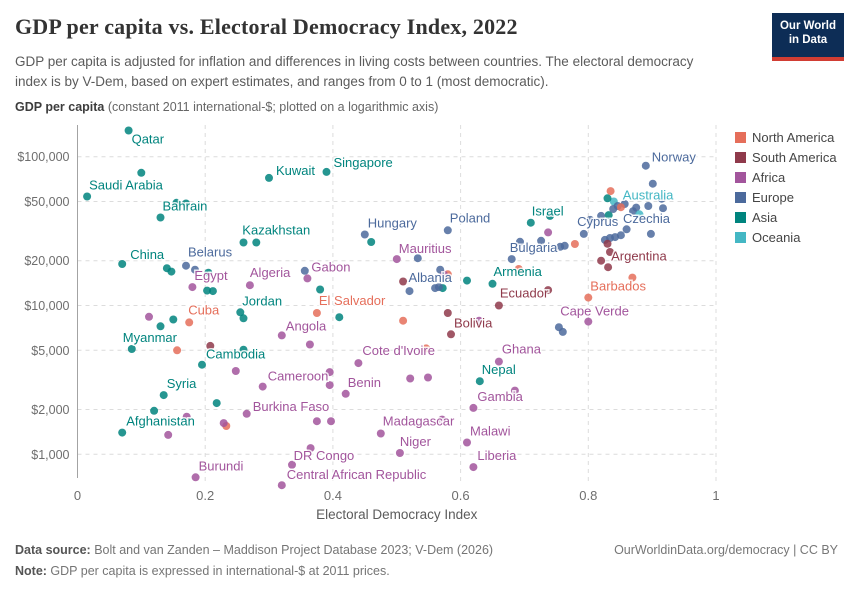 This screenshot has height=600, width=850. Describe the element at coordinates (163, 395) in the screenshot. I see `data-point-syria` at that location.